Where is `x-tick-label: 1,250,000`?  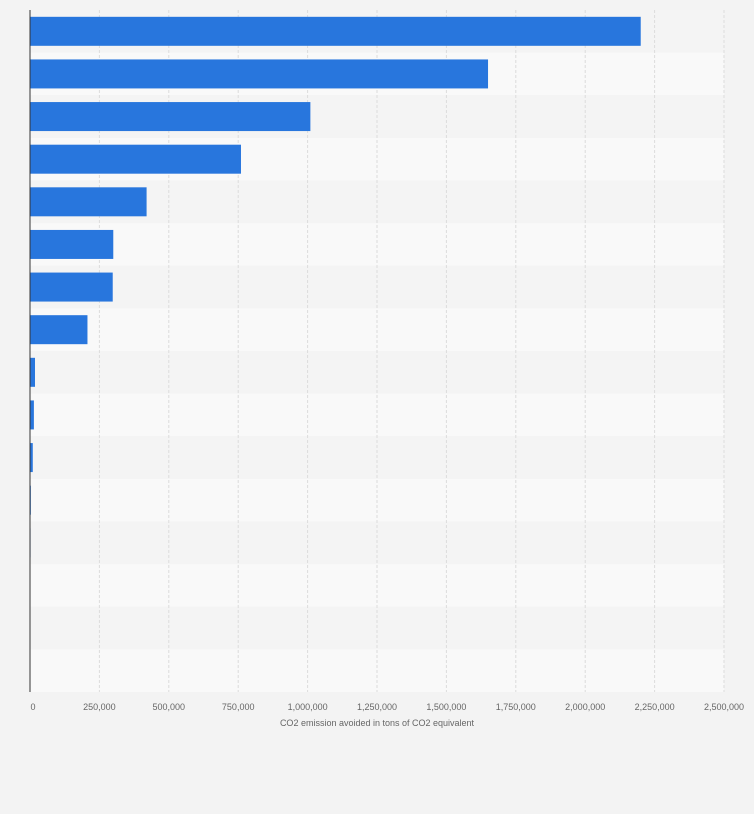
x-tick-label: 1,250,000 is located at coordinates (377, 707).